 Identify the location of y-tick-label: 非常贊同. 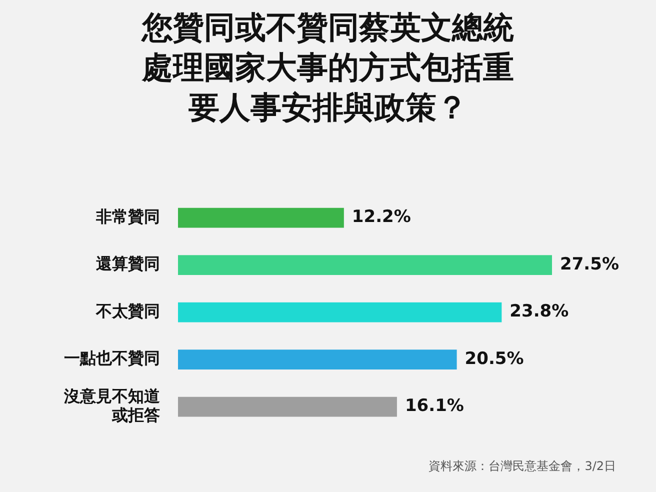
(127, 216).